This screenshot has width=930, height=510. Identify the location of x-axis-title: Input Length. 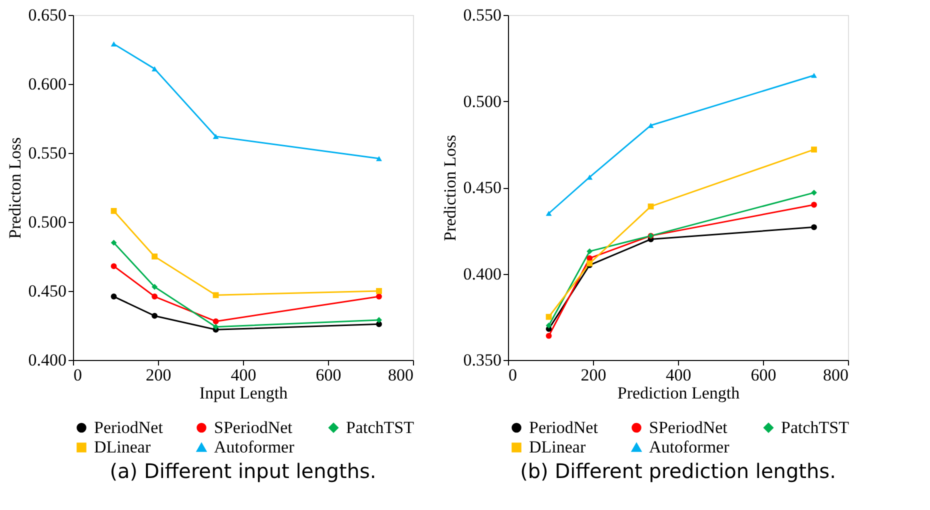
(243, 393).